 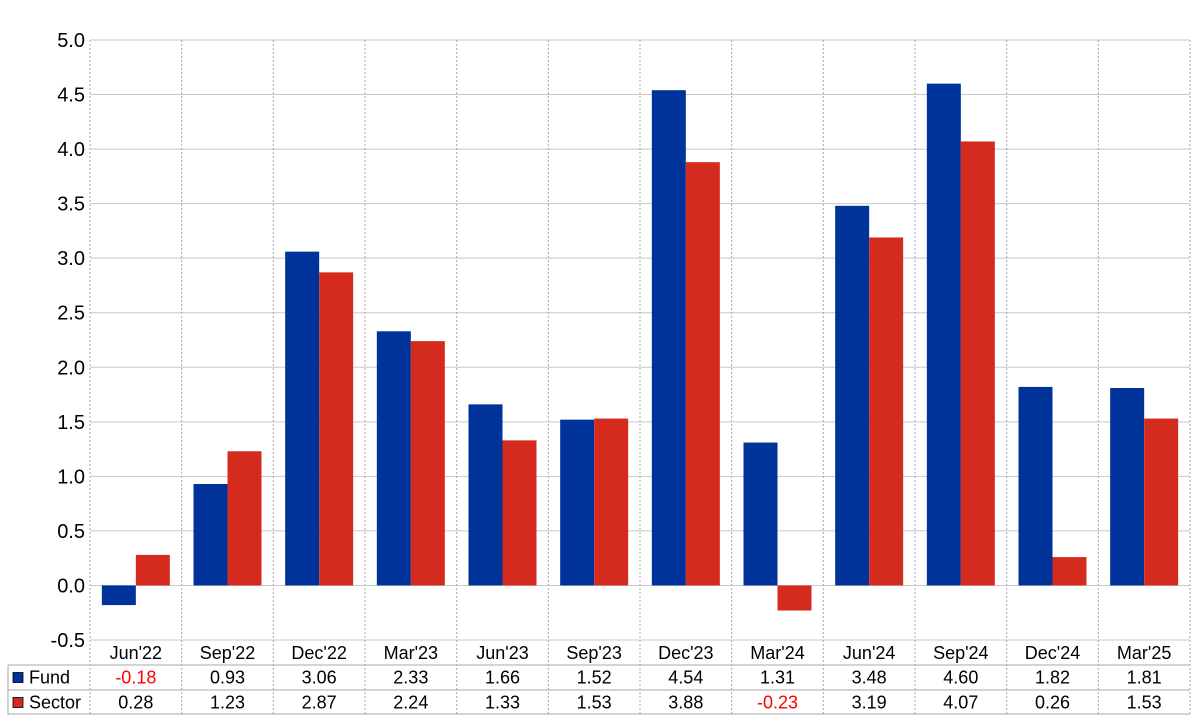 I want to click on legend-label-fund: Fund, so click(x=49, y=678).